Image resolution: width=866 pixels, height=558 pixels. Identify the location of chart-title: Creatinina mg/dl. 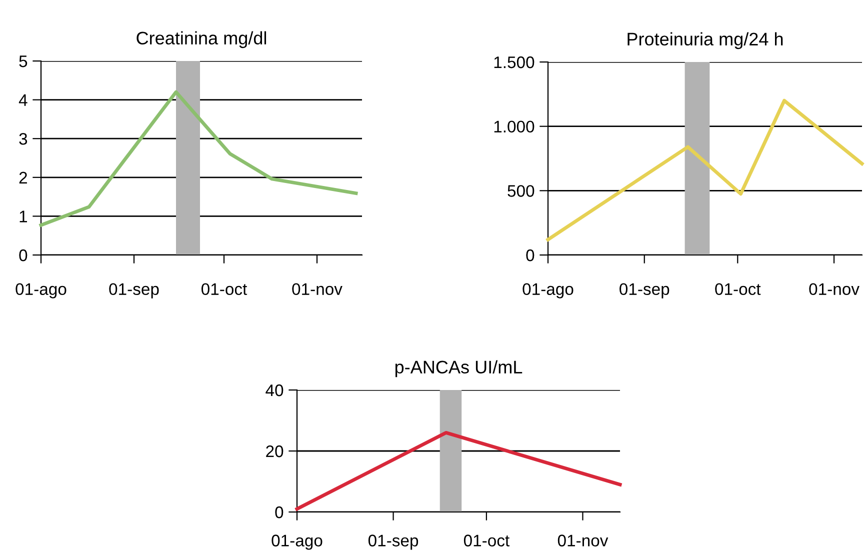
(201, 39).